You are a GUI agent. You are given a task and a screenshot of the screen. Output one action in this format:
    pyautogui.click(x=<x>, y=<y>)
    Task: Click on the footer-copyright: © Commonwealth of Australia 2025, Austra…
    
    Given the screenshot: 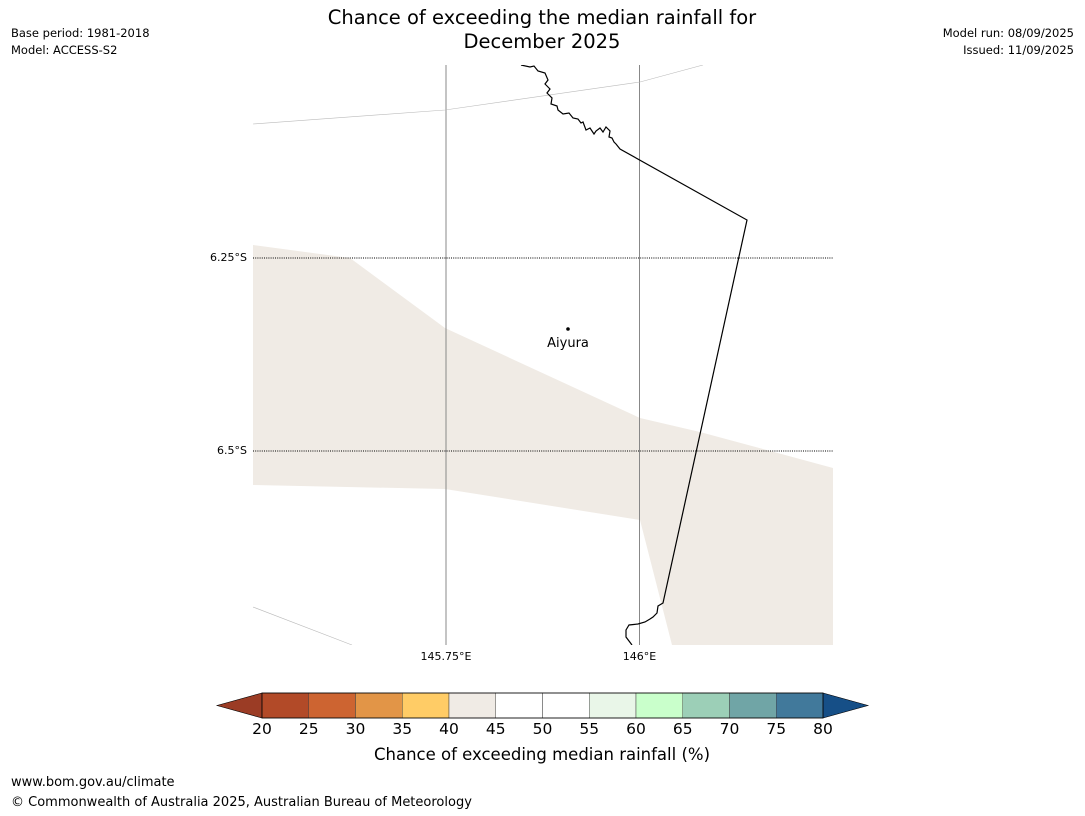 What is the action you would take?
    pyautogui.click(x=241, y=802)
    